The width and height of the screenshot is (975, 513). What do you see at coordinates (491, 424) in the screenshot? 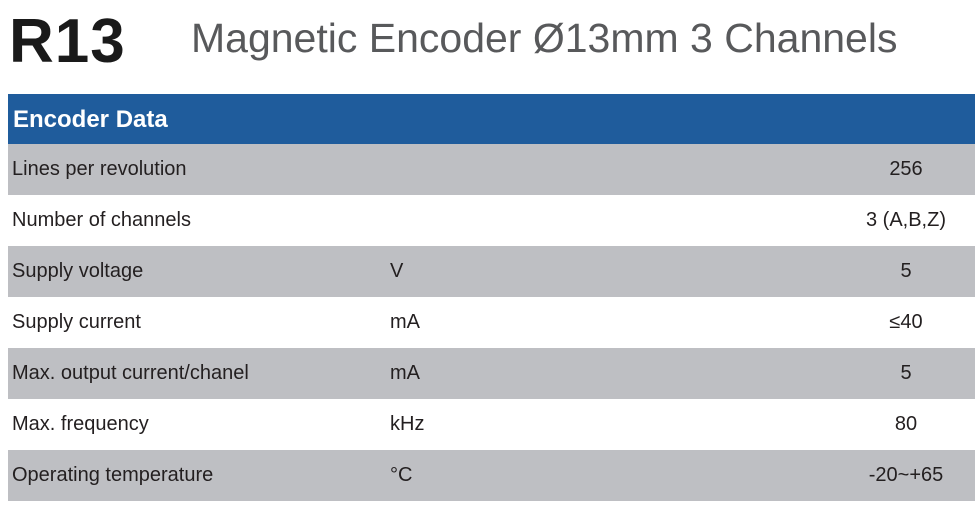
I see `table-row: Max. frequency kHz 80` at bounding box center [491, 424].